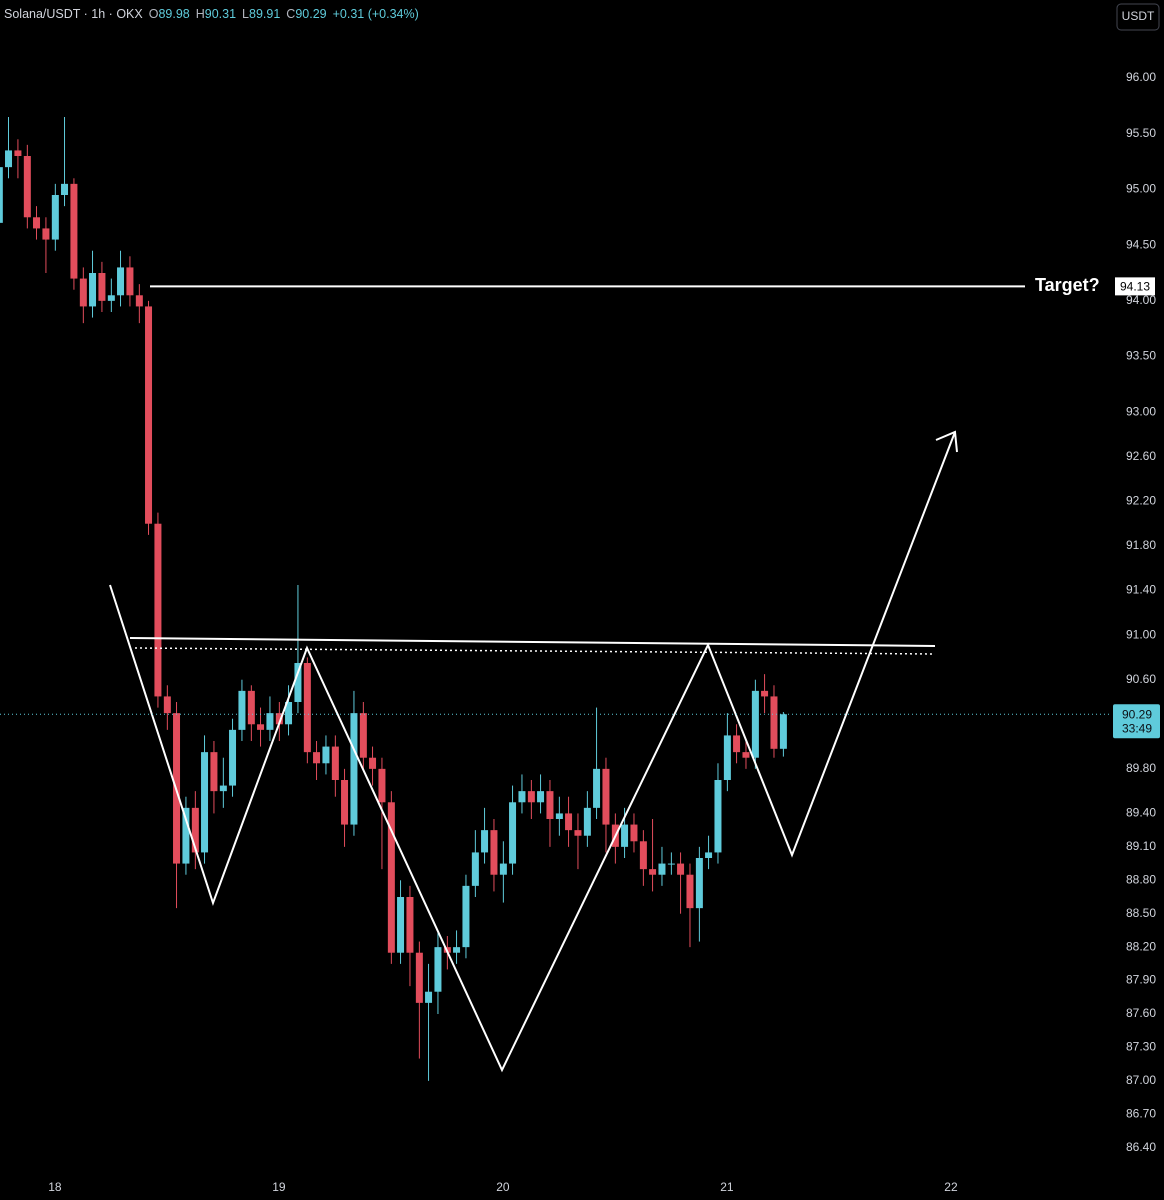 The width and height of the screenshot is (1164, 1200). Describe the element at coordinates (291, 14) in the screenshot. I see `ohlc-key: C` at that location.